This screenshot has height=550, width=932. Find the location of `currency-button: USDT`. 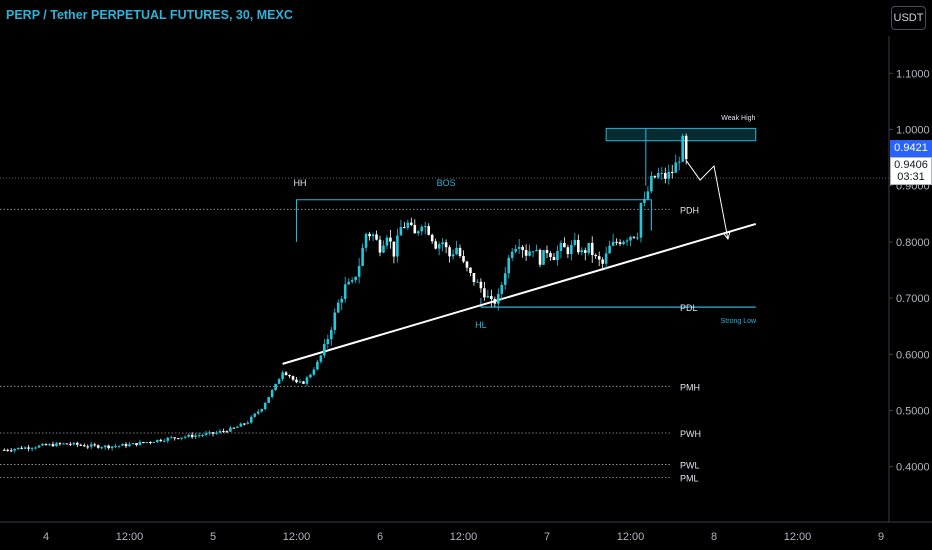

currency-button: USDT is located at coordinates (908, 18).